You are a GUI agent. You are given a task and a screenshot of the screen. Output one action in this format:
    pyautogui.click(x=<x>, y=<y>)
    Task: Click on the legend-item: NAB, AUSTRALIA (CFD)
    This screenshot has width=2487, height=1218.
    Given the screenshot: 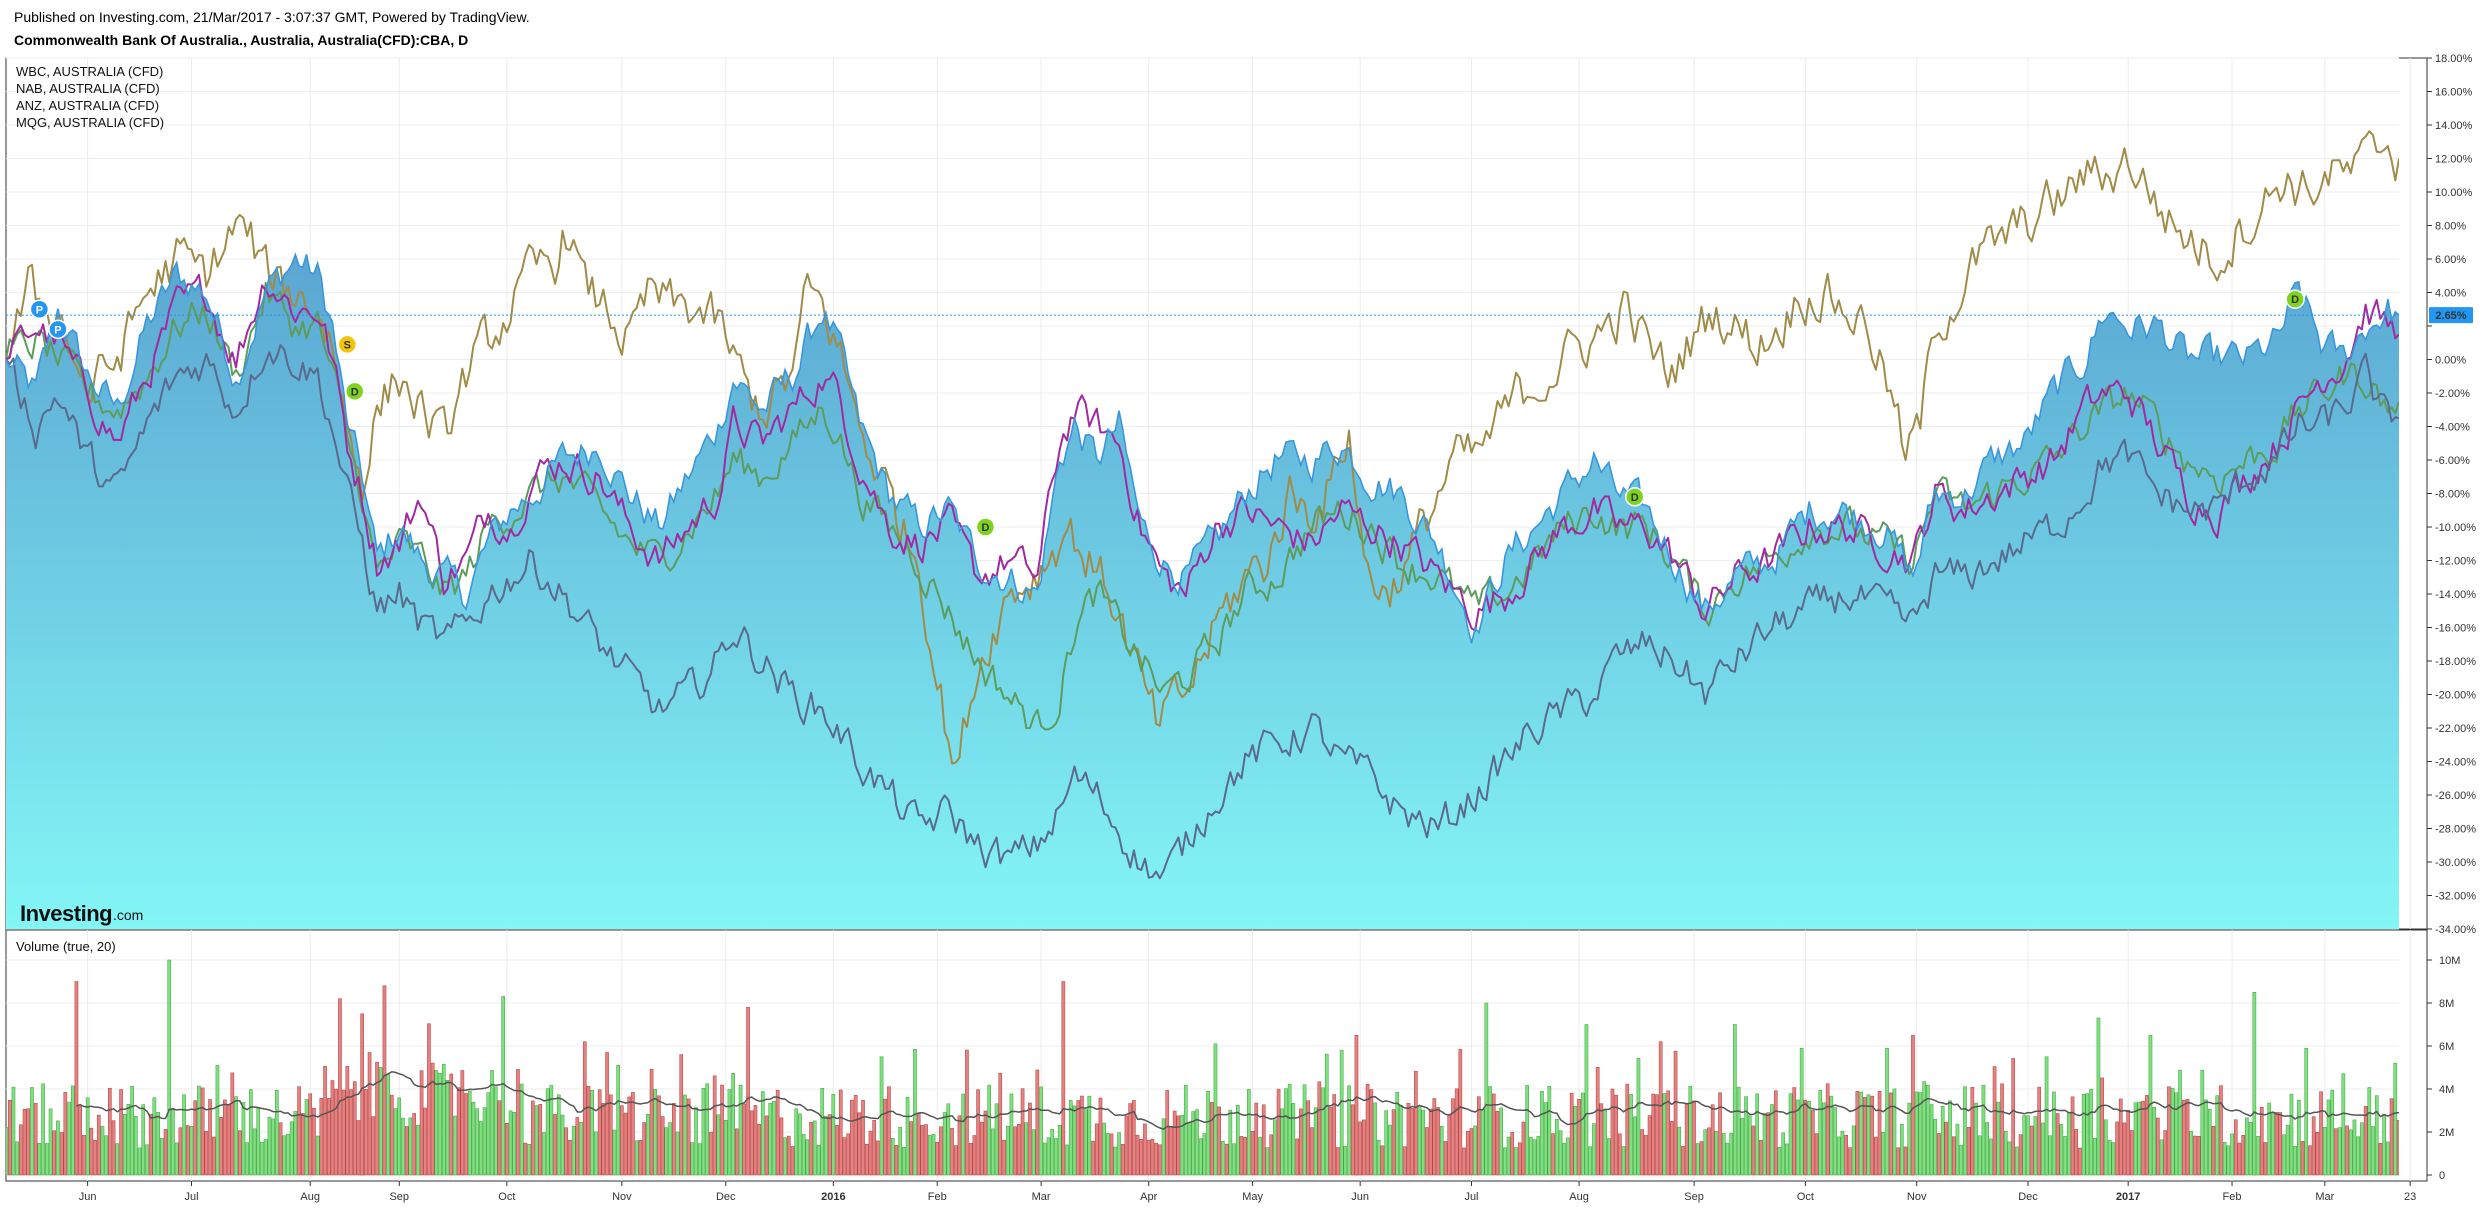 What is the action you would take?
    pyautogui.click(x=88, y=88)
    